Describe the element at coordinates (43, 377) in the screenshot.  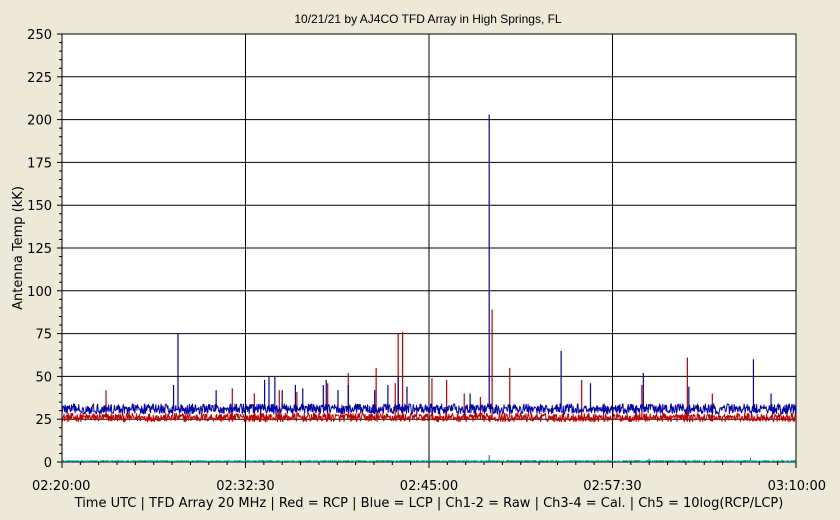
I see `y-tick-label: 50` at that location.